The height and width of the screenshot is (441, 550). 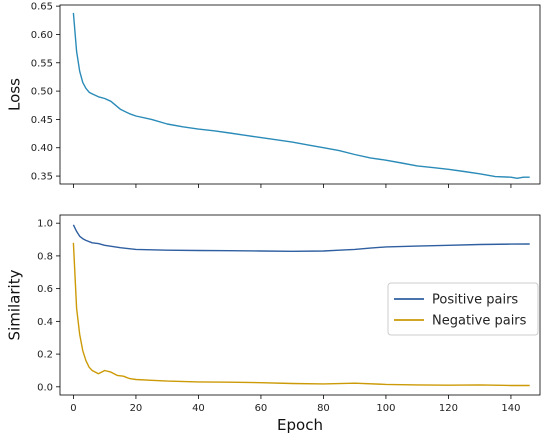 I want to click on y-tick-label: 0.50, so click(x=42, y=92).